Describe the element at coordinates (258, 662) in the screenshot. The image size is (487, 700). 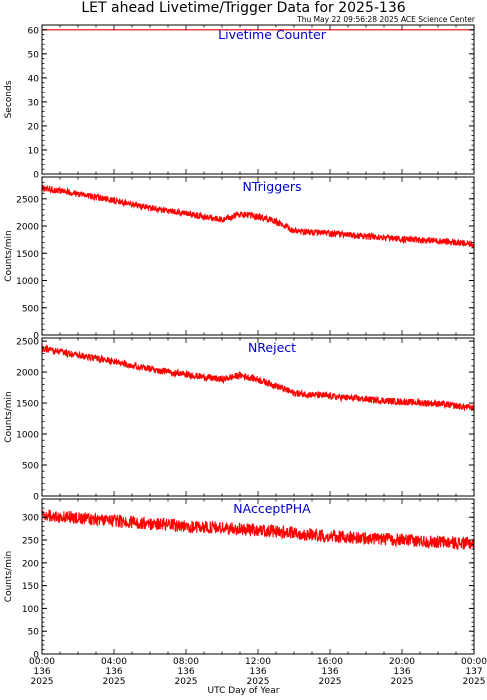
I see `x-tick-time: 12:00` at that location.